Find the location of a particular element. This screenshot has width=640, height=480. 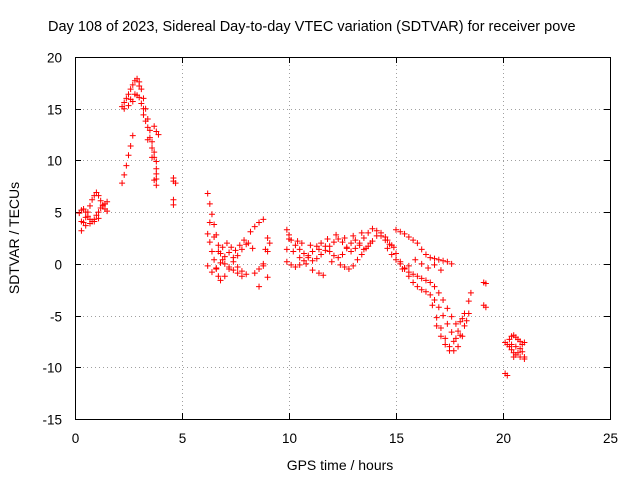

y-tick-label: -5 is located at coordinates (56, 317).